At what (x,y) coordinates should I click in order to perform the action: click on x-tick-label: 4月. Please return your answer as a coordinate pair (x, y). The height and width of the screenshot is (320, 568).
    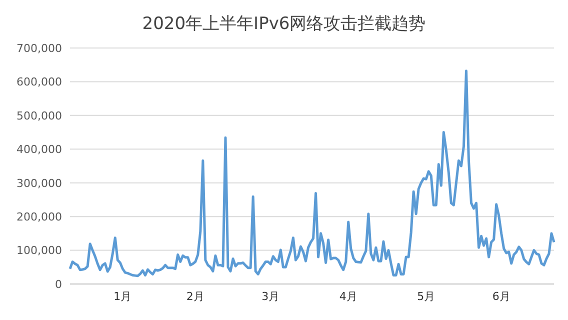
    Looking at the image, I should click on (348, 296).